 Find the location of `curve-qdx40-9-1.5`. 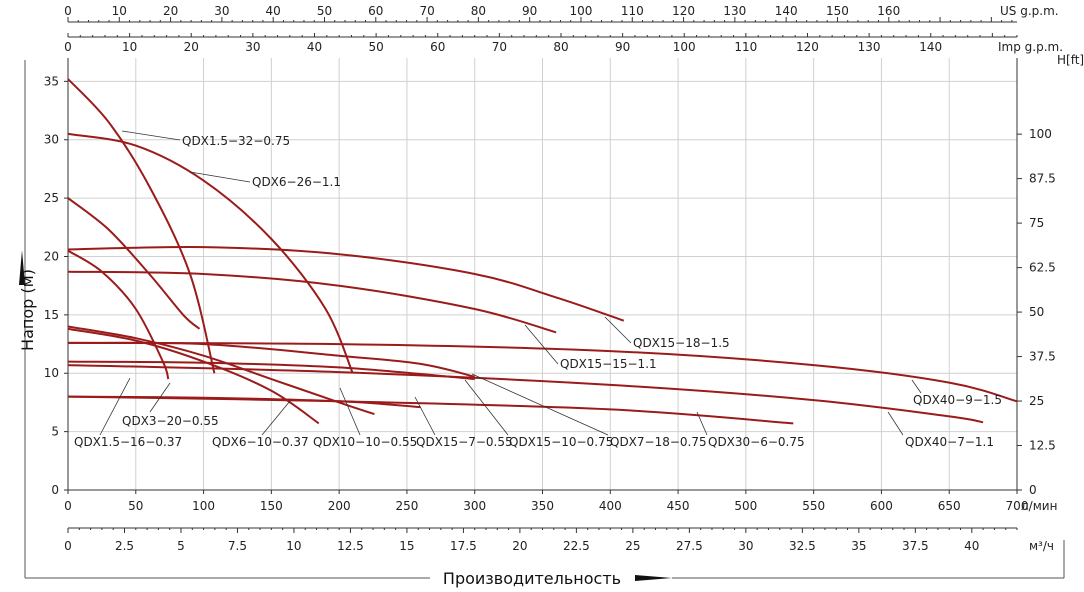

curve-qdx40-9-1.5 is located at coordinates (542, 372).